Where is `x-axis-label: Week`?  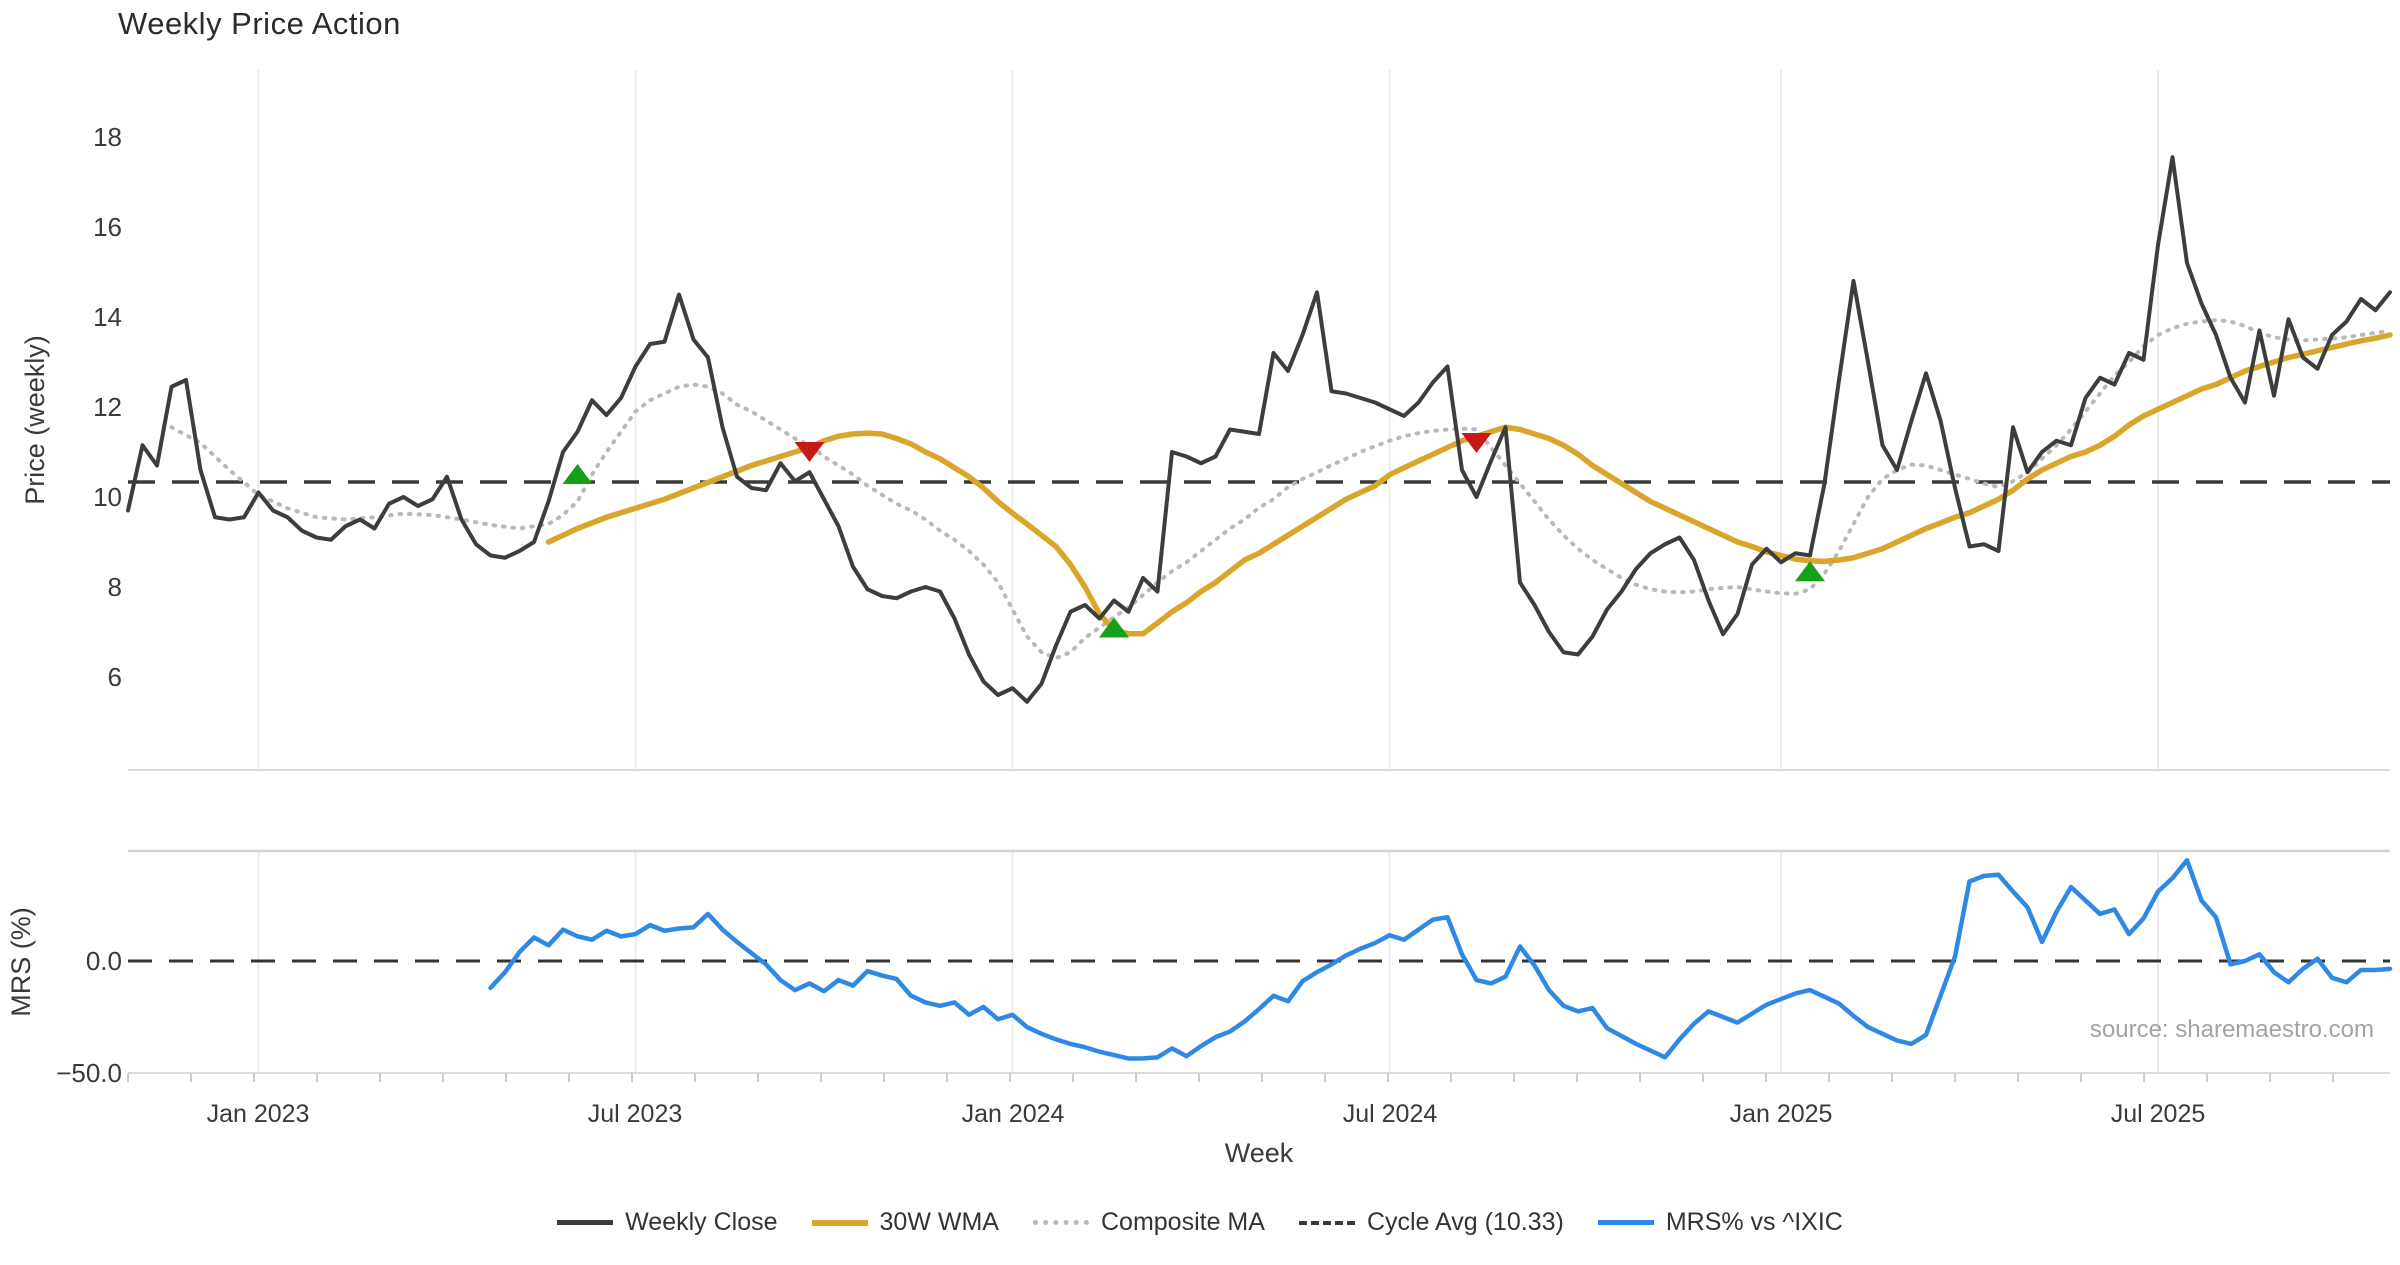
x-axis-label: Week is located at coordinates (1259, 1153).